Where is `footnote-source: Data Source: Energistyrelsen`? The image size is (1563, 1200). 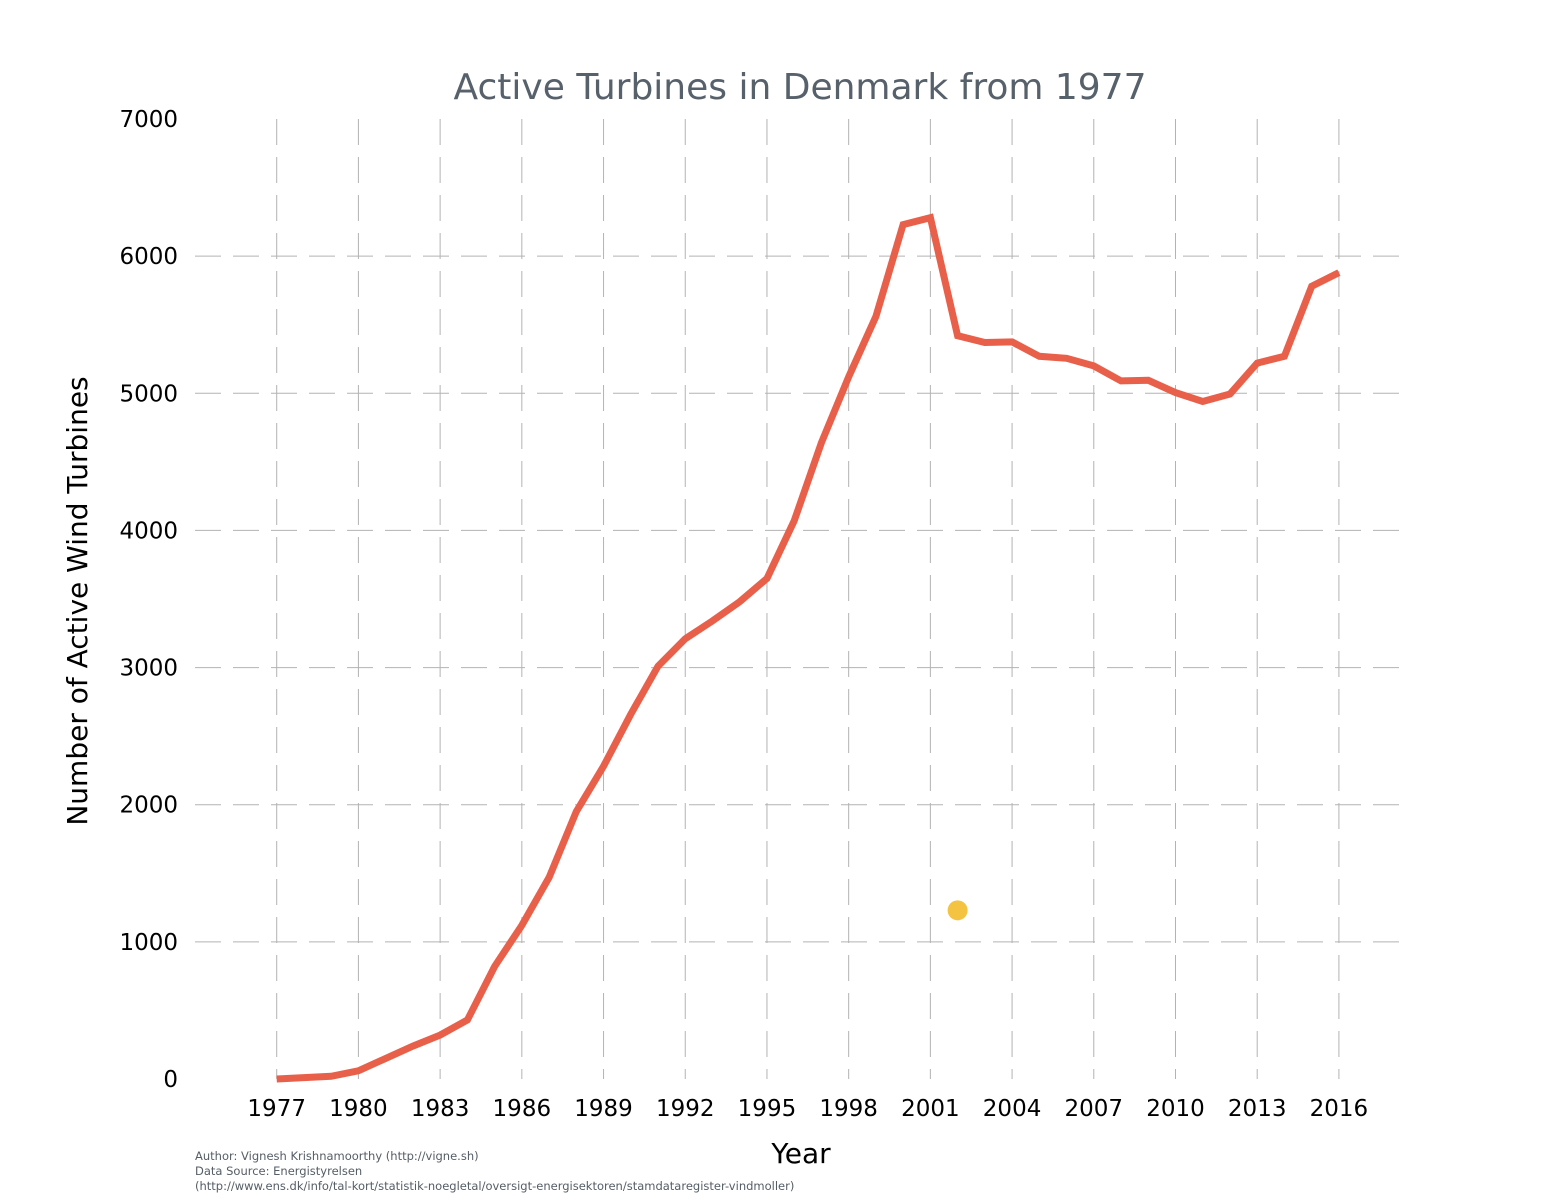
footnote-source: Data Source: Energistyrelsen is located at coordinates (279, 1171).